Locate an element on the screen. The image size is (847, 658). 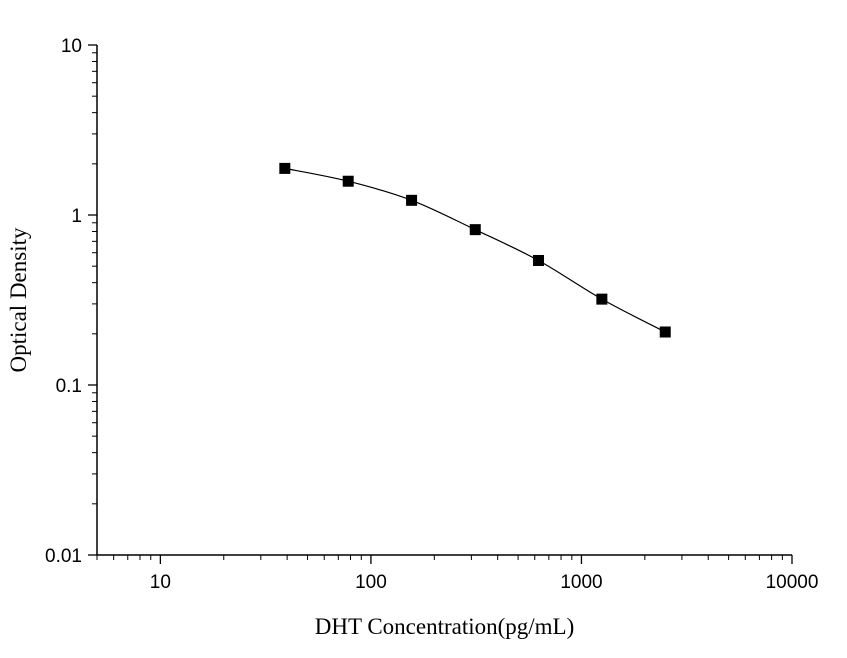
y-tick-label: 1 is located at coordinates (76, 216).